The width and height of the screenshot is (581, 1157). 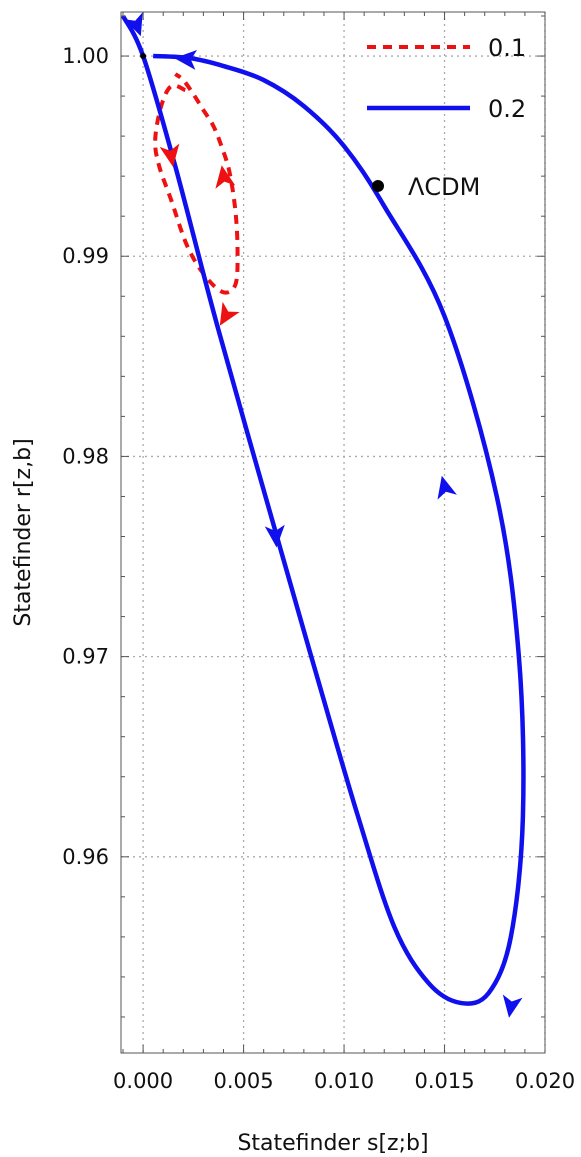 What do you see at coordinates (446, 117) in the screenshot?
I see `legend: 0.1 0.2 ΛCDM` at bounding box center [446, 117].